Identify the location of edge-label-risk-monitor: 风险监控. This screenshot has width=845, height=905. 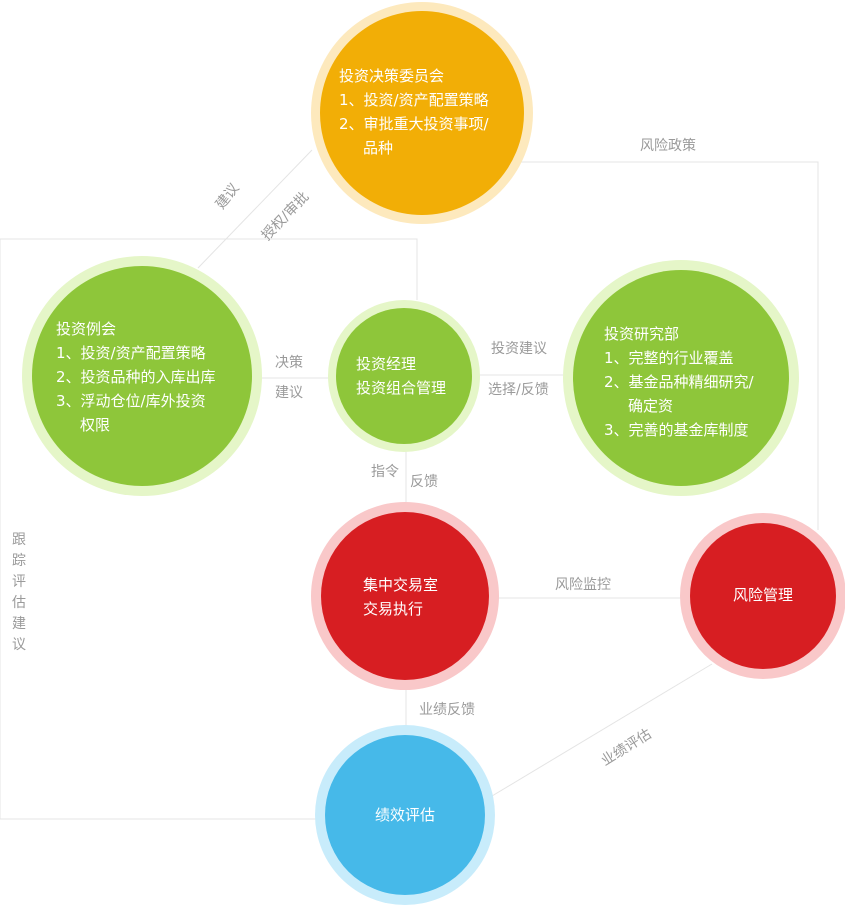
(583, 585).